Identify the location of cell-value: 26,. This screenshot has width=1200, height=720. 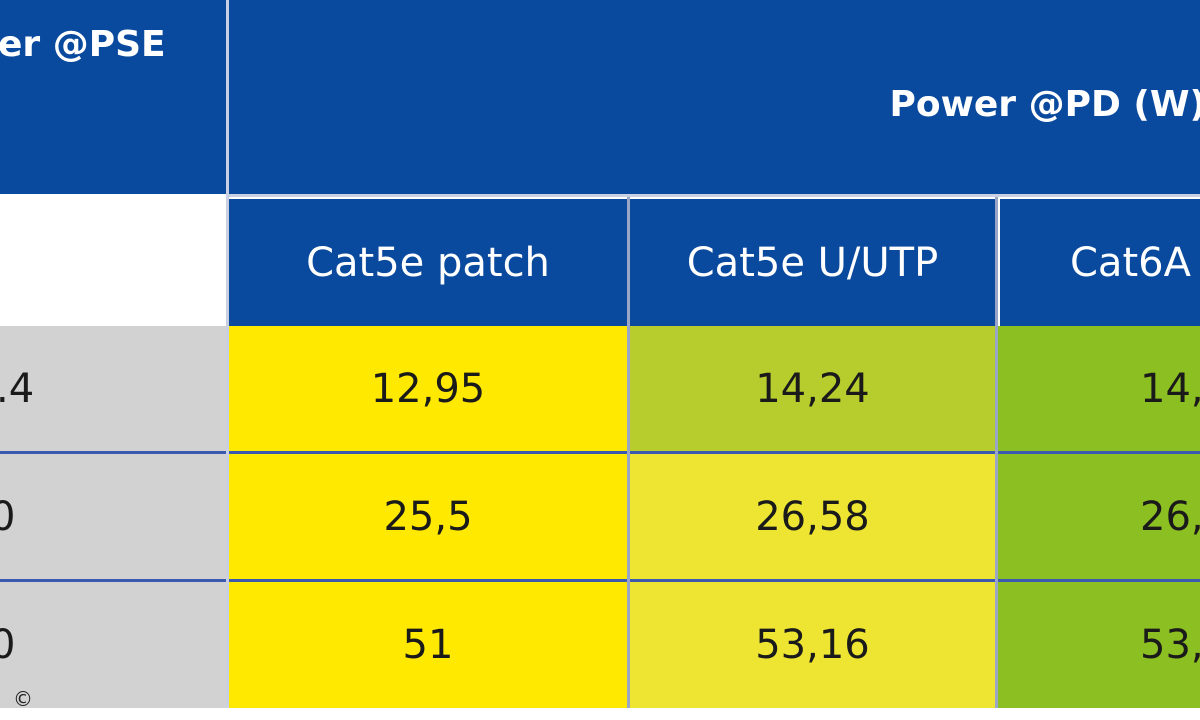
(1170, 516).